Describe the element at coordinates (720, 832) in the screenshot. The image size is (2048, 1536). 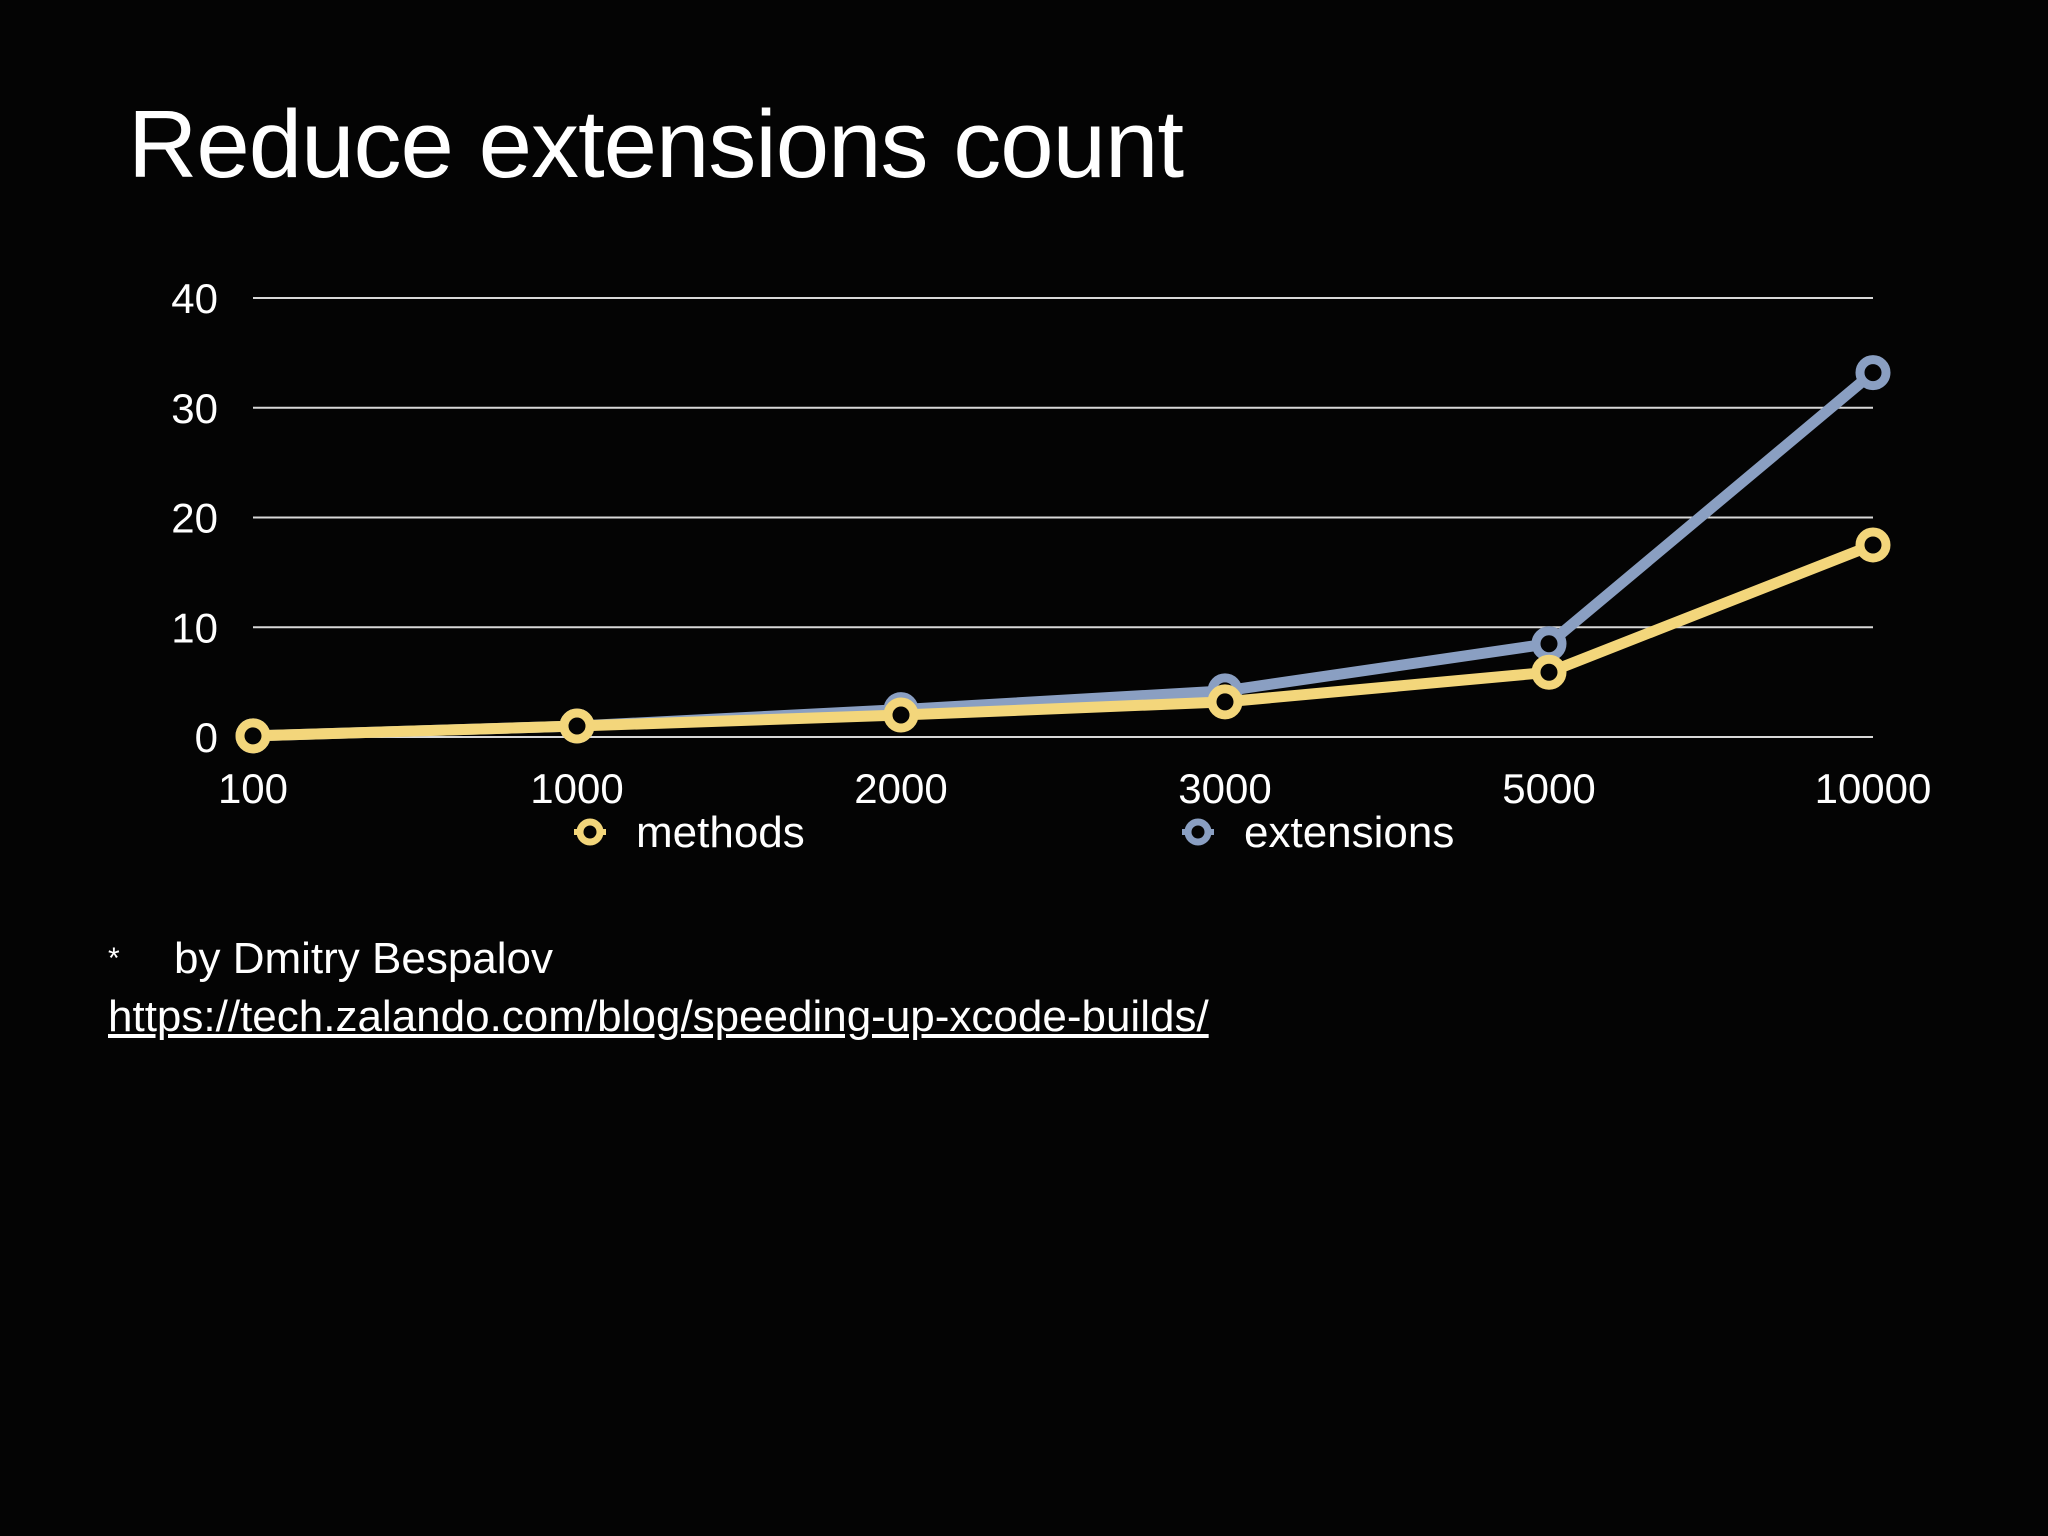
I see `legend-label: methods` at that location.